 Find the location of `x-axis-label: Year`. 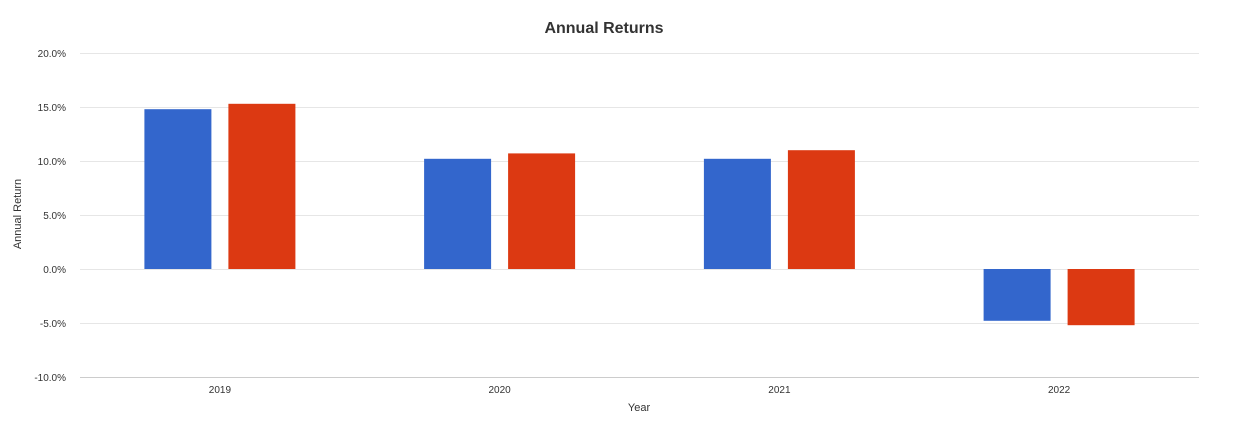

x-axis-label: Year is located at coordinates (639, 408).